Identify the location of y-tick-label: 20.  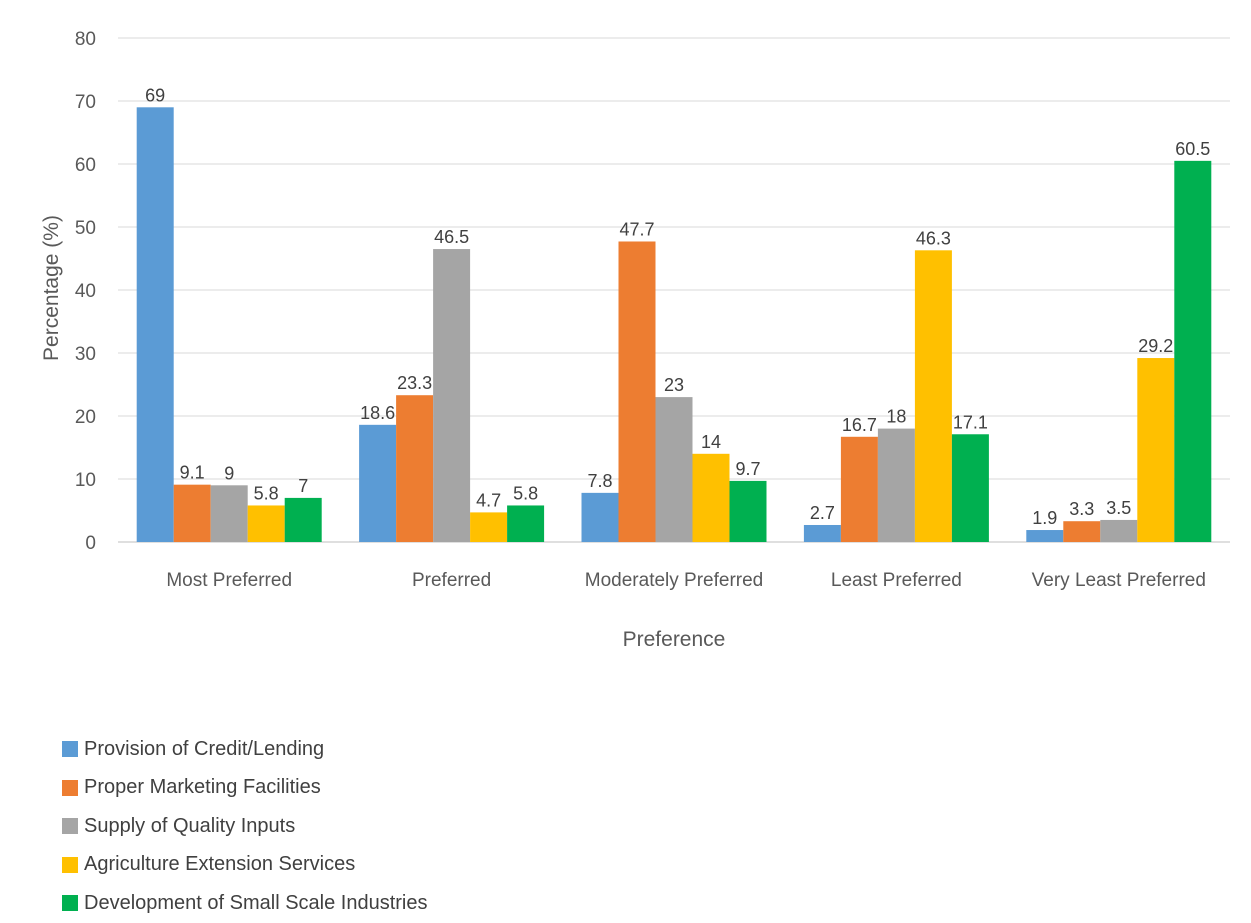
(85, 417).